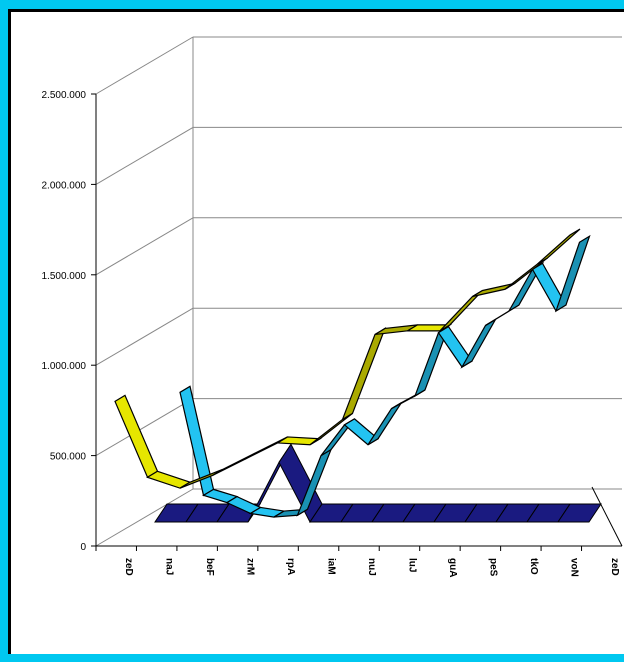 This screenshot has width=624, height=662. What do you see at coordinates (64, 95) in the screenshot?
I see `y-tick-label: 2.500.000` at bounding box center [64, 95].